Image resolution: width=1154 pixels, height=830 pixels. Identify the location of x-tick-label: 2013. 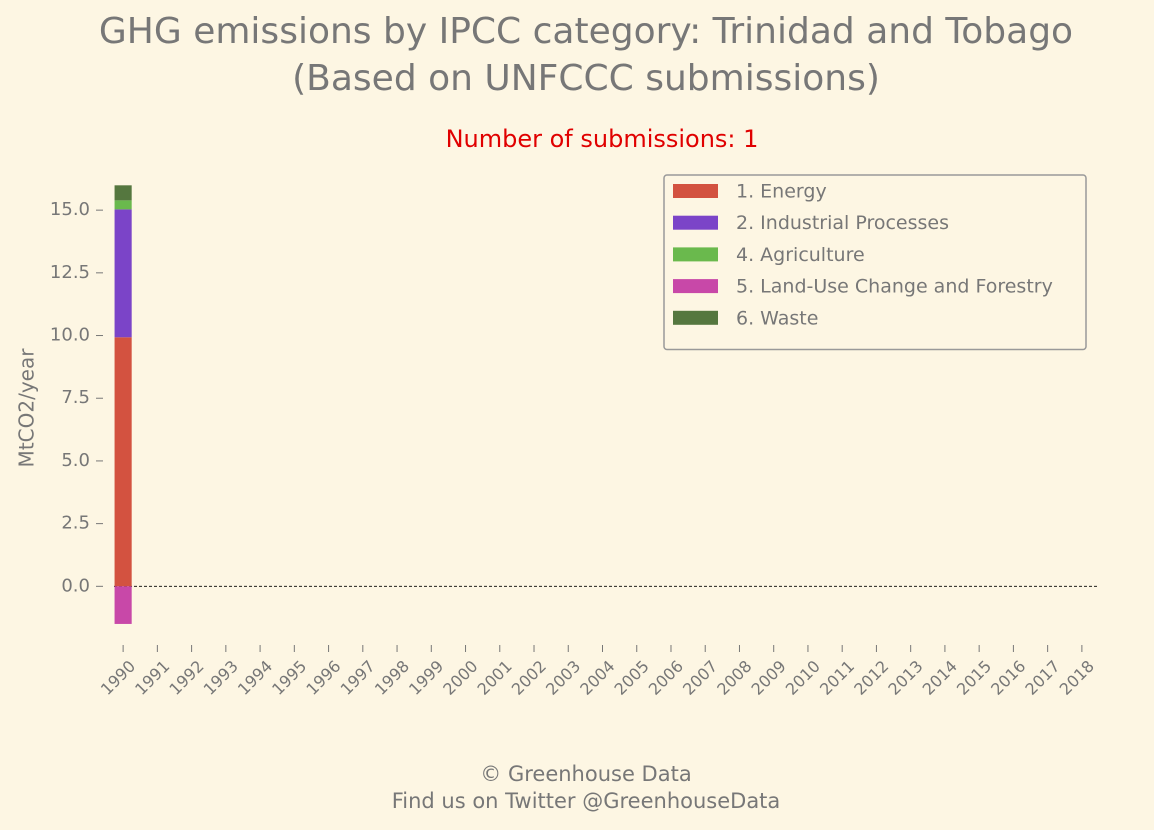
(905, 678).